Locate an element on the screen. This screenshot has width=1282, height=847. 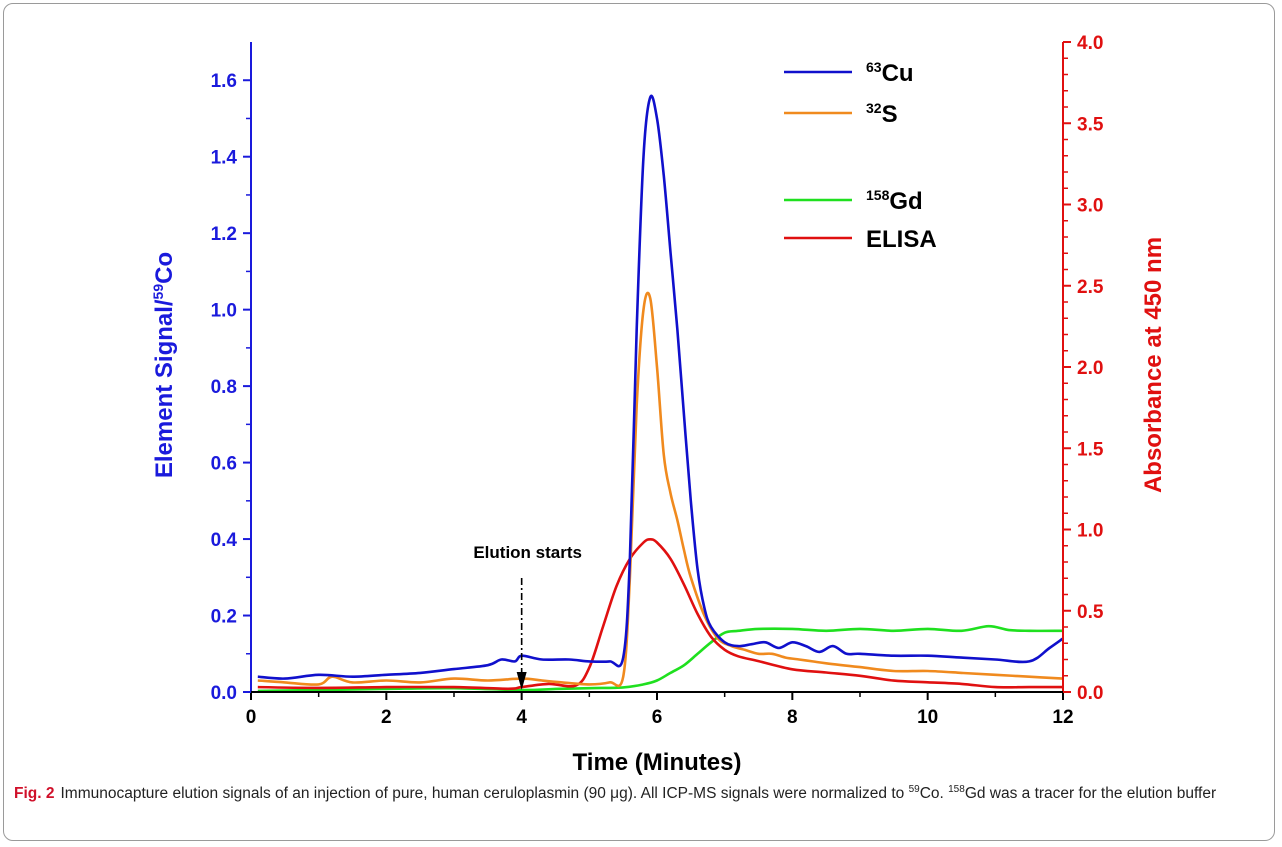
y-right-tick-label: 3.0 is located at coordinates (1090, 206).